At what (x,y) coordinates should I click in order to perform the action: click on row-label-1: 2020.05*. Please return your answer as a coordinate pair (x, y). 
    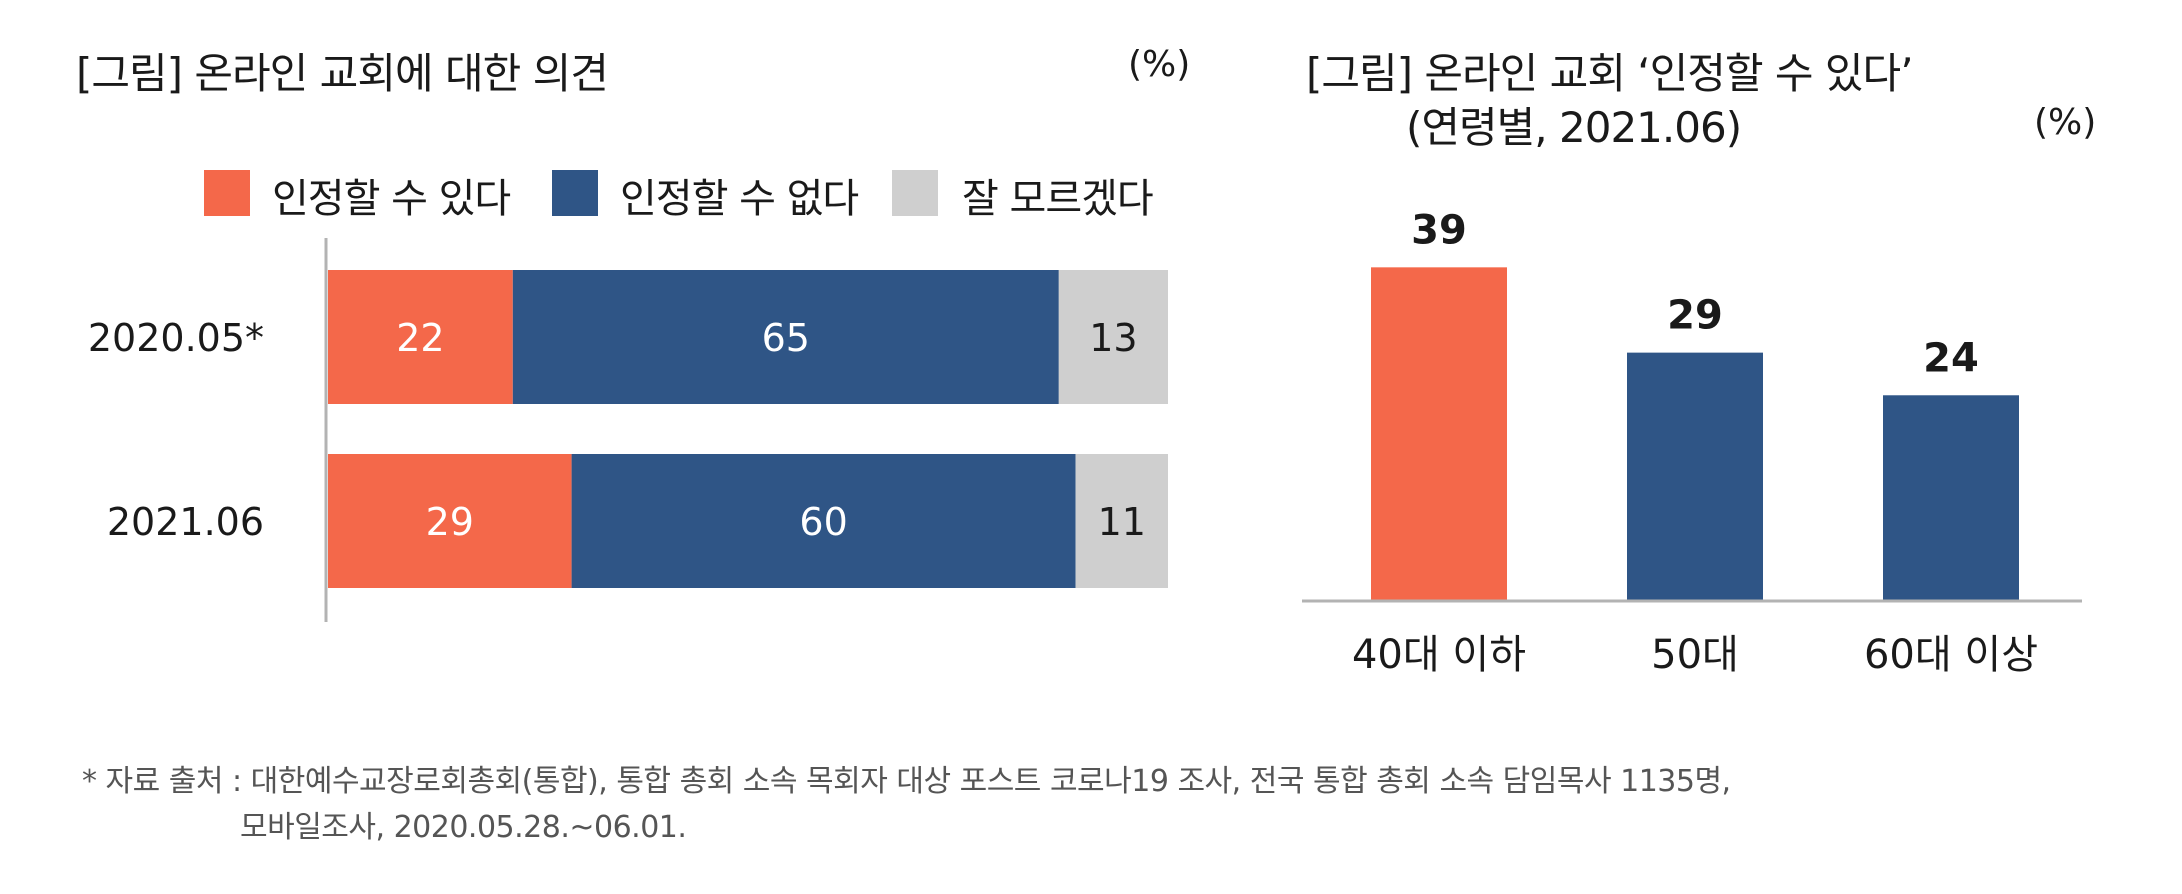
    Looking at the image, I should click on (176, 338).